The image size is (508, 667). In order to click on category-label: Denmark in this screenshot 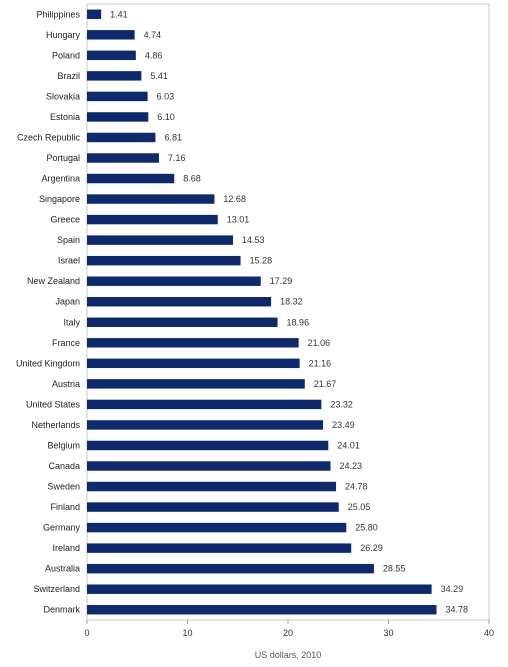, I will do `click(61, 610)`.